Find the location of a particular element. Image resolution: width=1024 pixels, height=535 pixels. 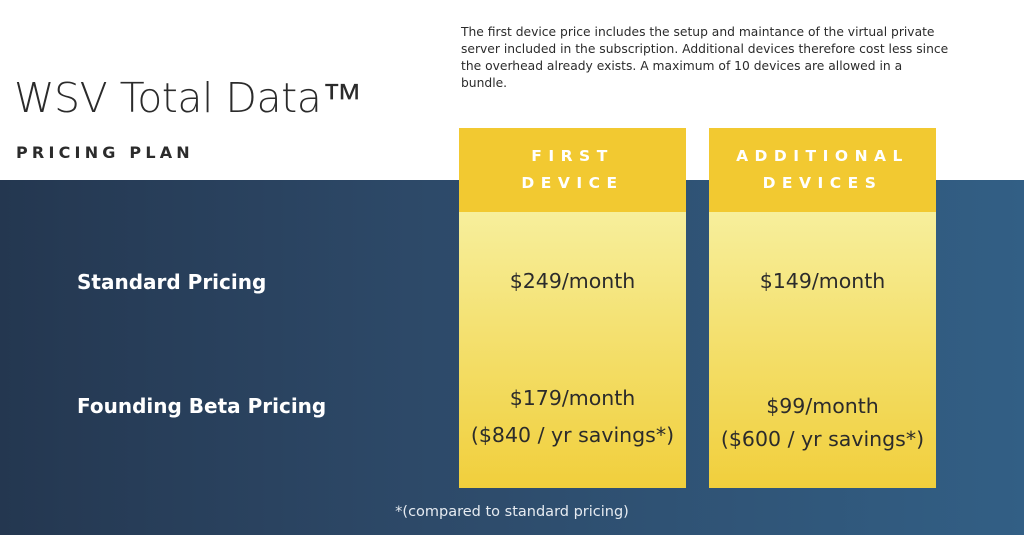

row-label-founding-beta-pricing: Founding Beta Pricing is located at coordinates (202, 406).